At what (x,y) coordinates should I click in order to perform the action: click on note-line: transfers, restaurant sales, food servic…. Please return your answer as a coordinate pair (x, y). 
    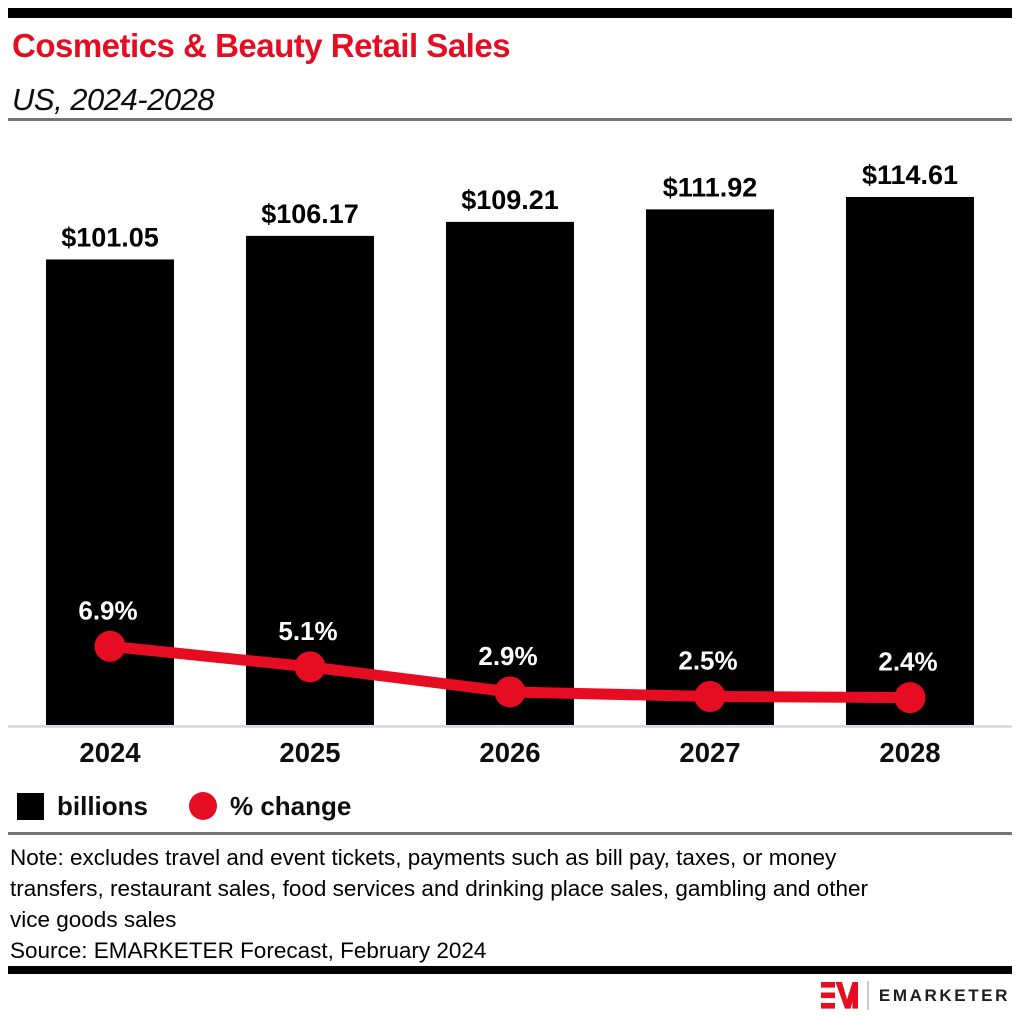
    Looking at the image, I should click on (439, 888).